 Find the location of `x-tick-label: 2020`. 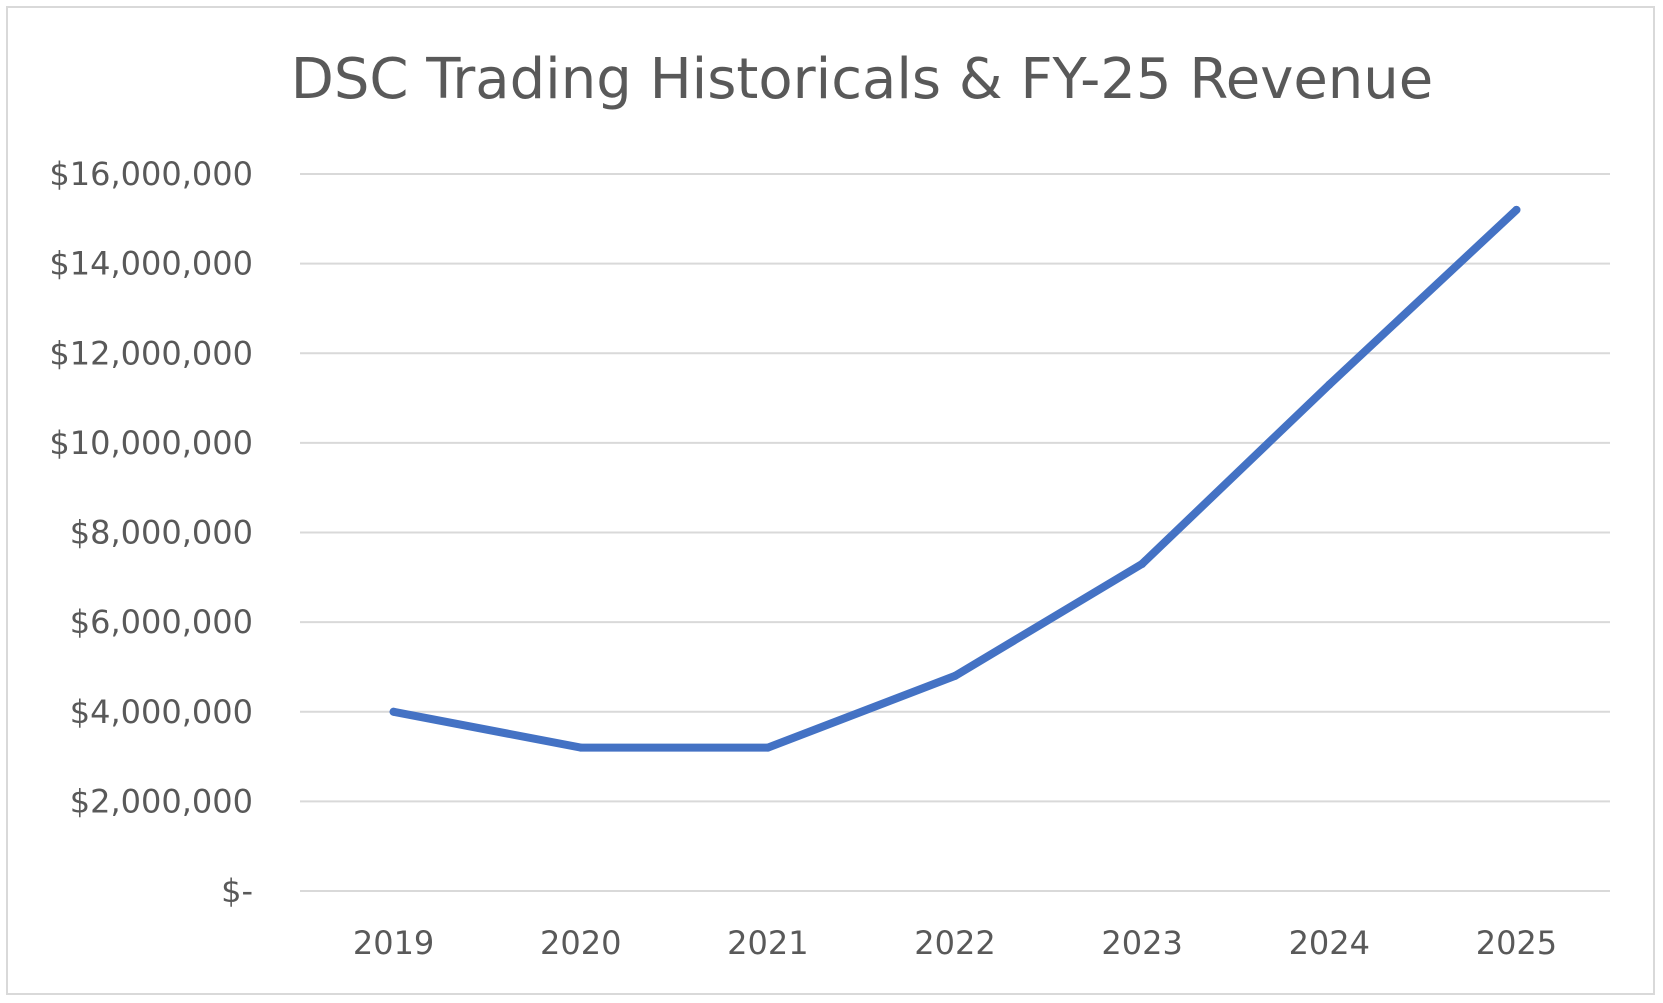

x-tick-label: 2020 is located at coordinates (580, 943).